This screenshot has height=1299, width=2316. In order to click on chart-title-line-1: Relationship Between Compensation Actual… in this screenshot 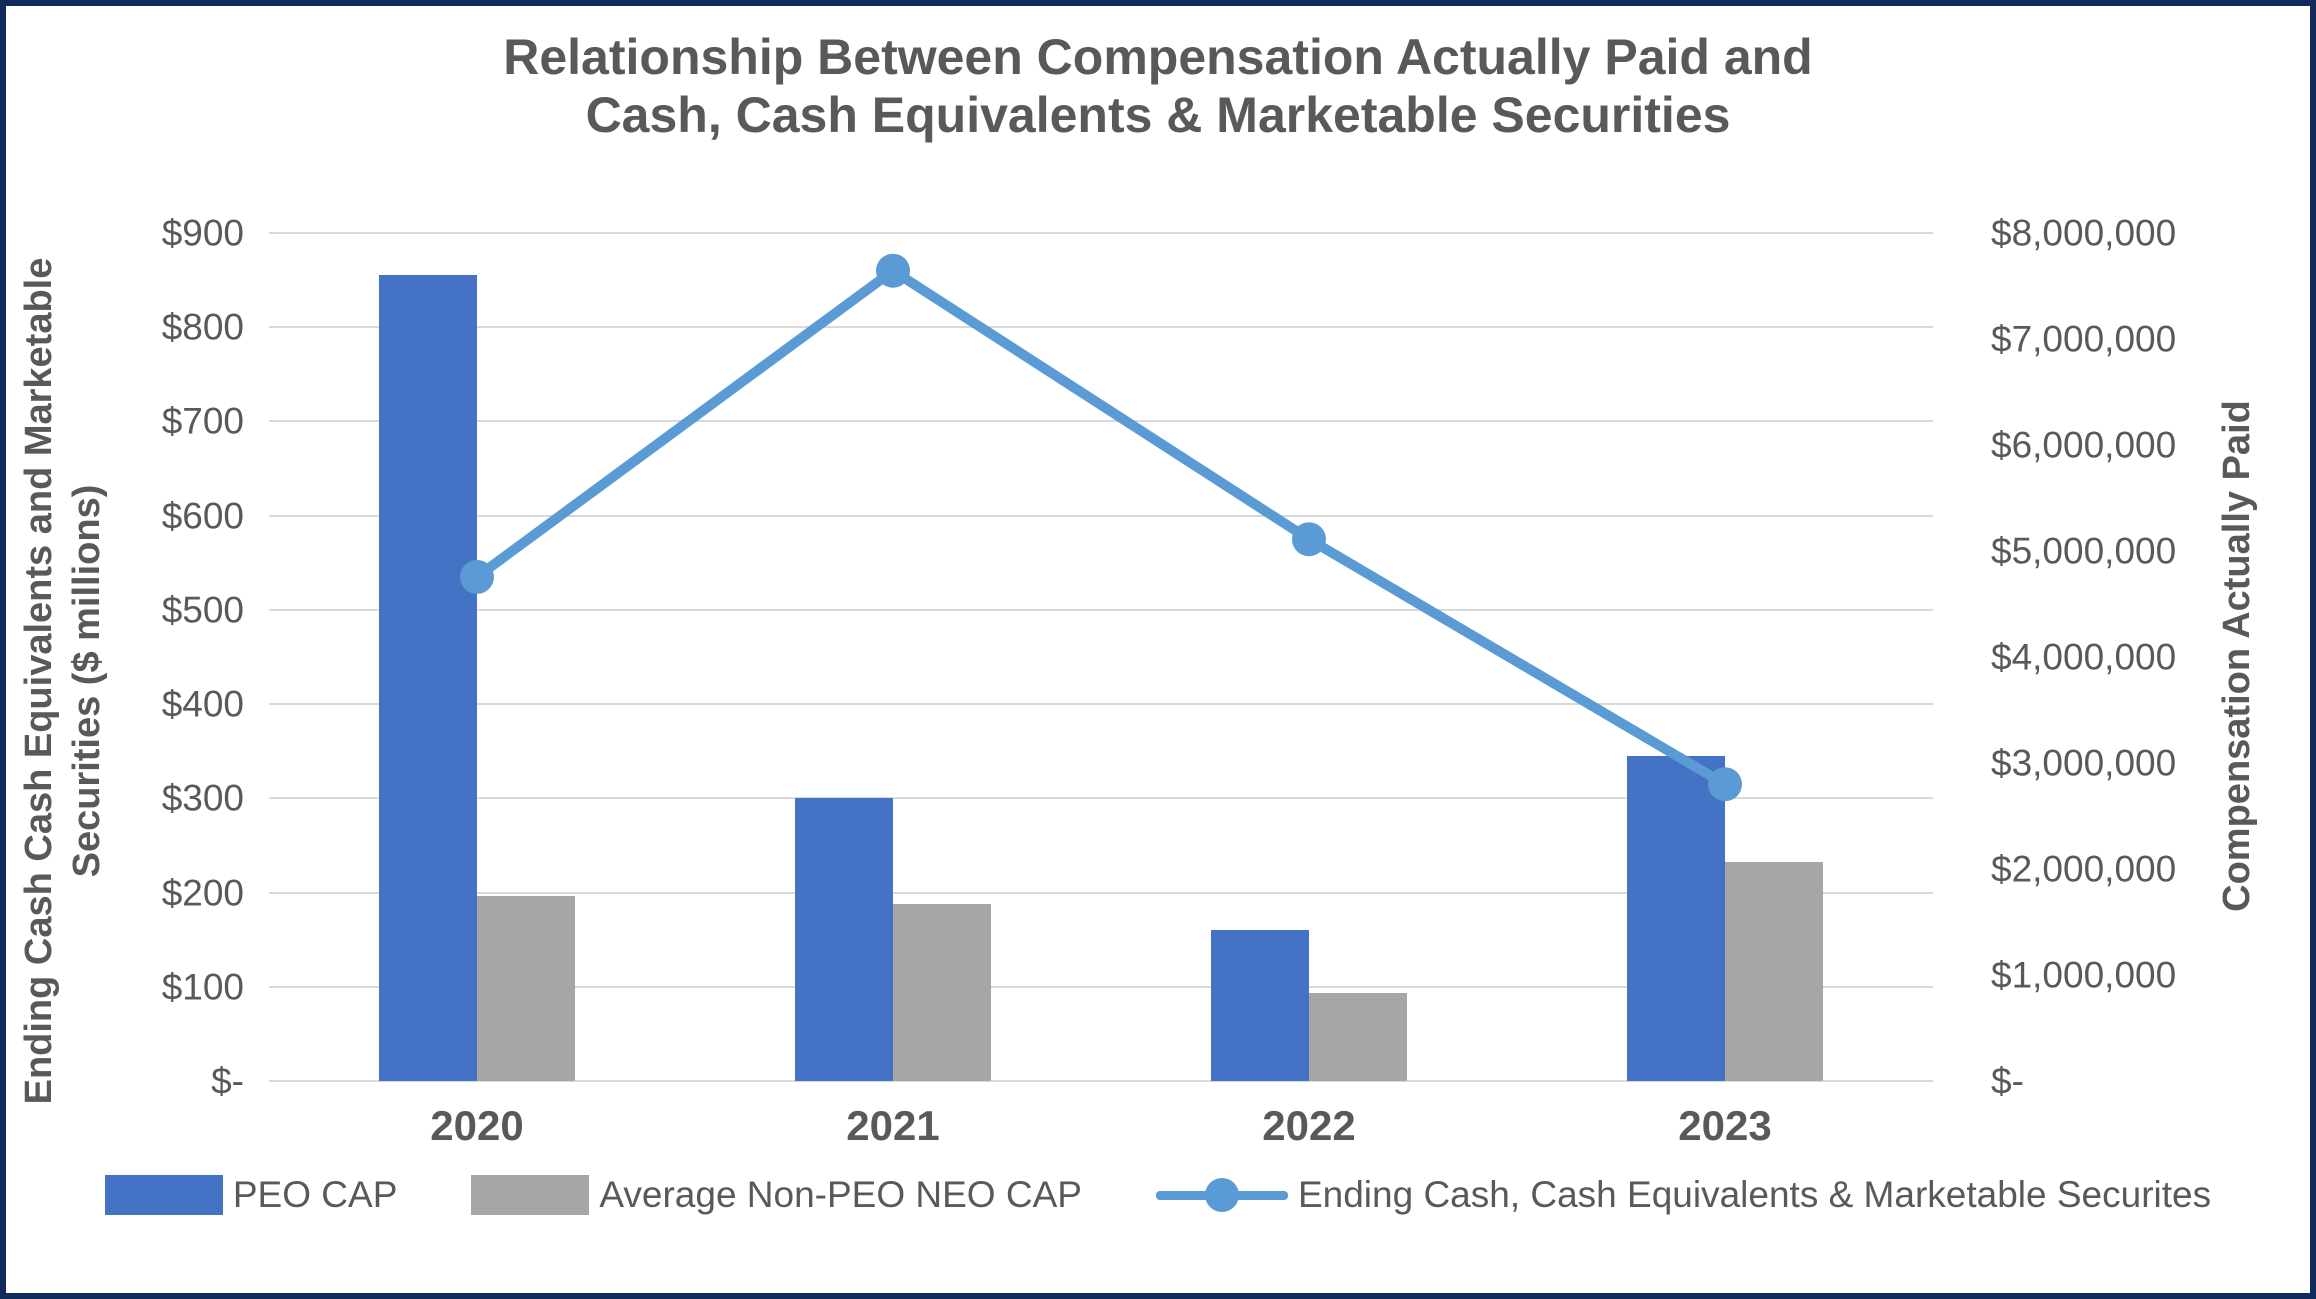, I will do `click(1158, 57)`.